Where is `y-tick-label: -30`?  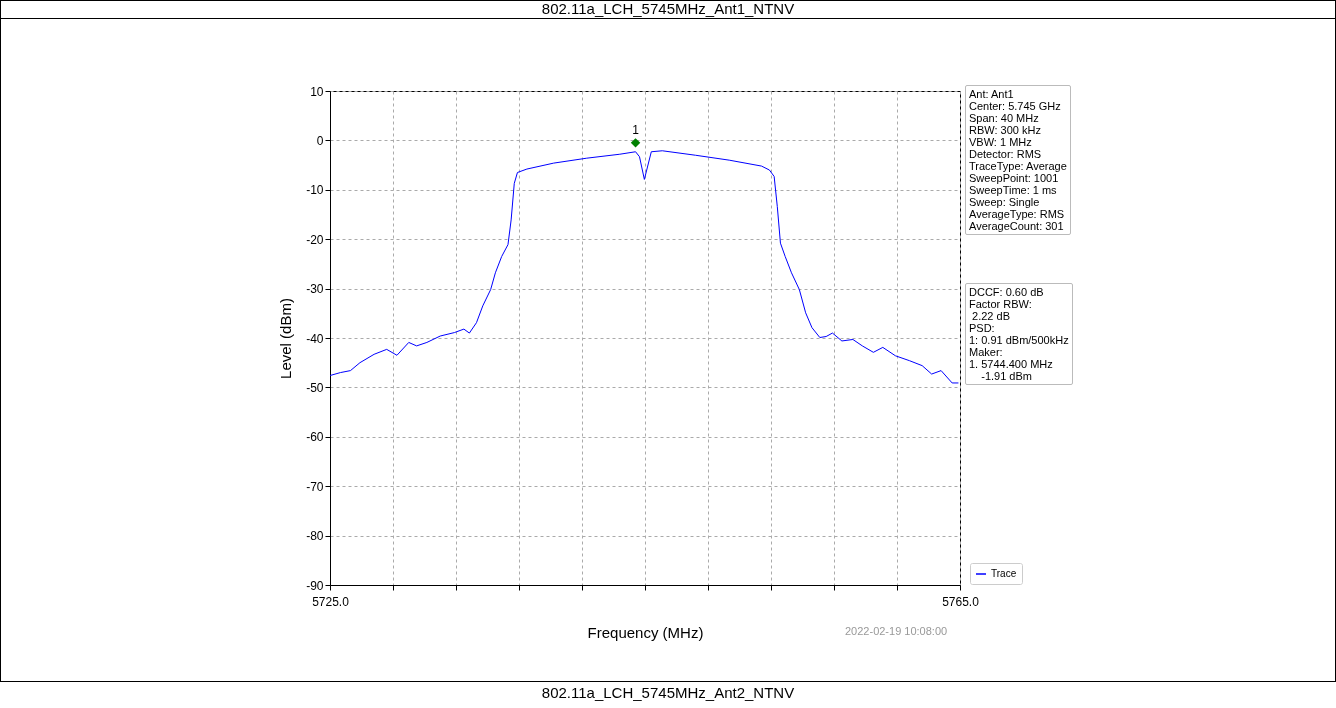 y-tick-label: -30 is located at coordinates (315, 289).